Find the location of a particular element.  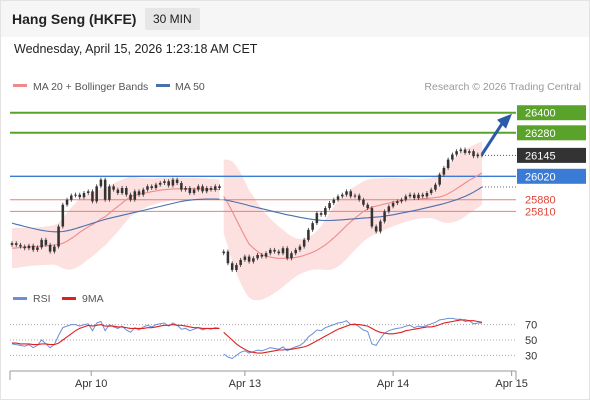

level-label-25880: 25880 is located at coordinates (540, 201).